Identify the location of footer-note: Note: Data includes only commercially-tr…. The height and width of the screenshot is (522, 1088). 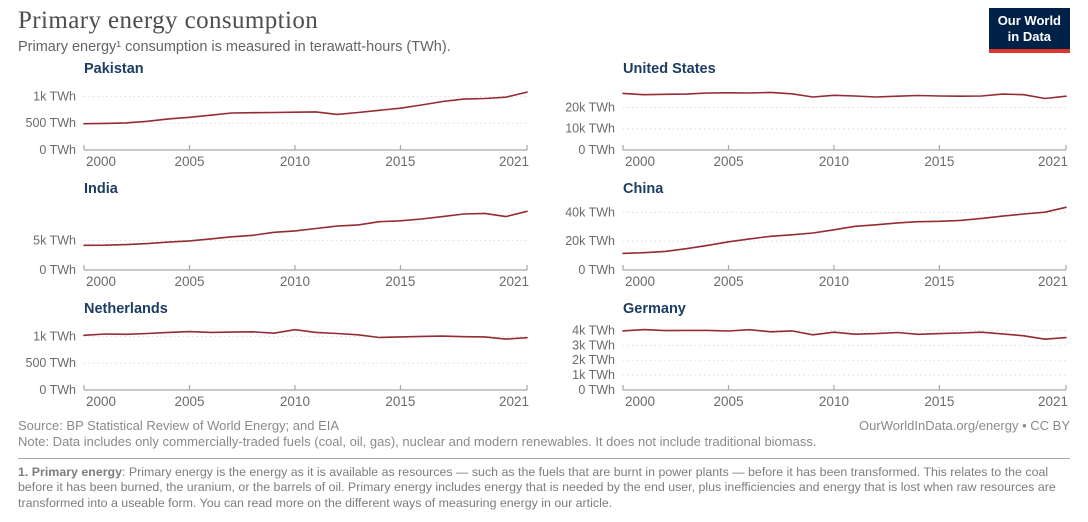
(417, 442).